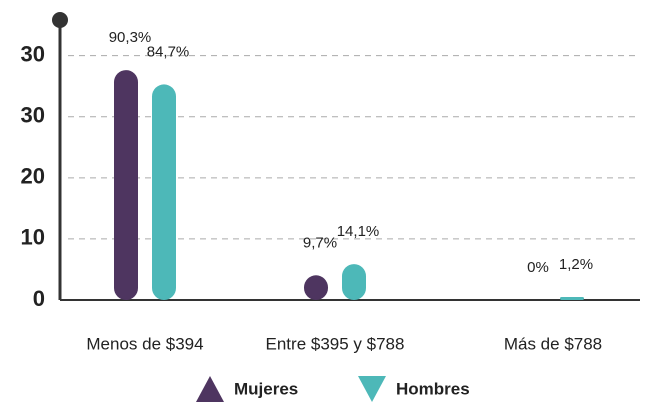 The width and height of the screenshot is (649, 404). What do you see at coordinates (335, 343) in the screenshot?
I see `x-tick-label: Entre $395 y $788` at bounding box center [335, 343].